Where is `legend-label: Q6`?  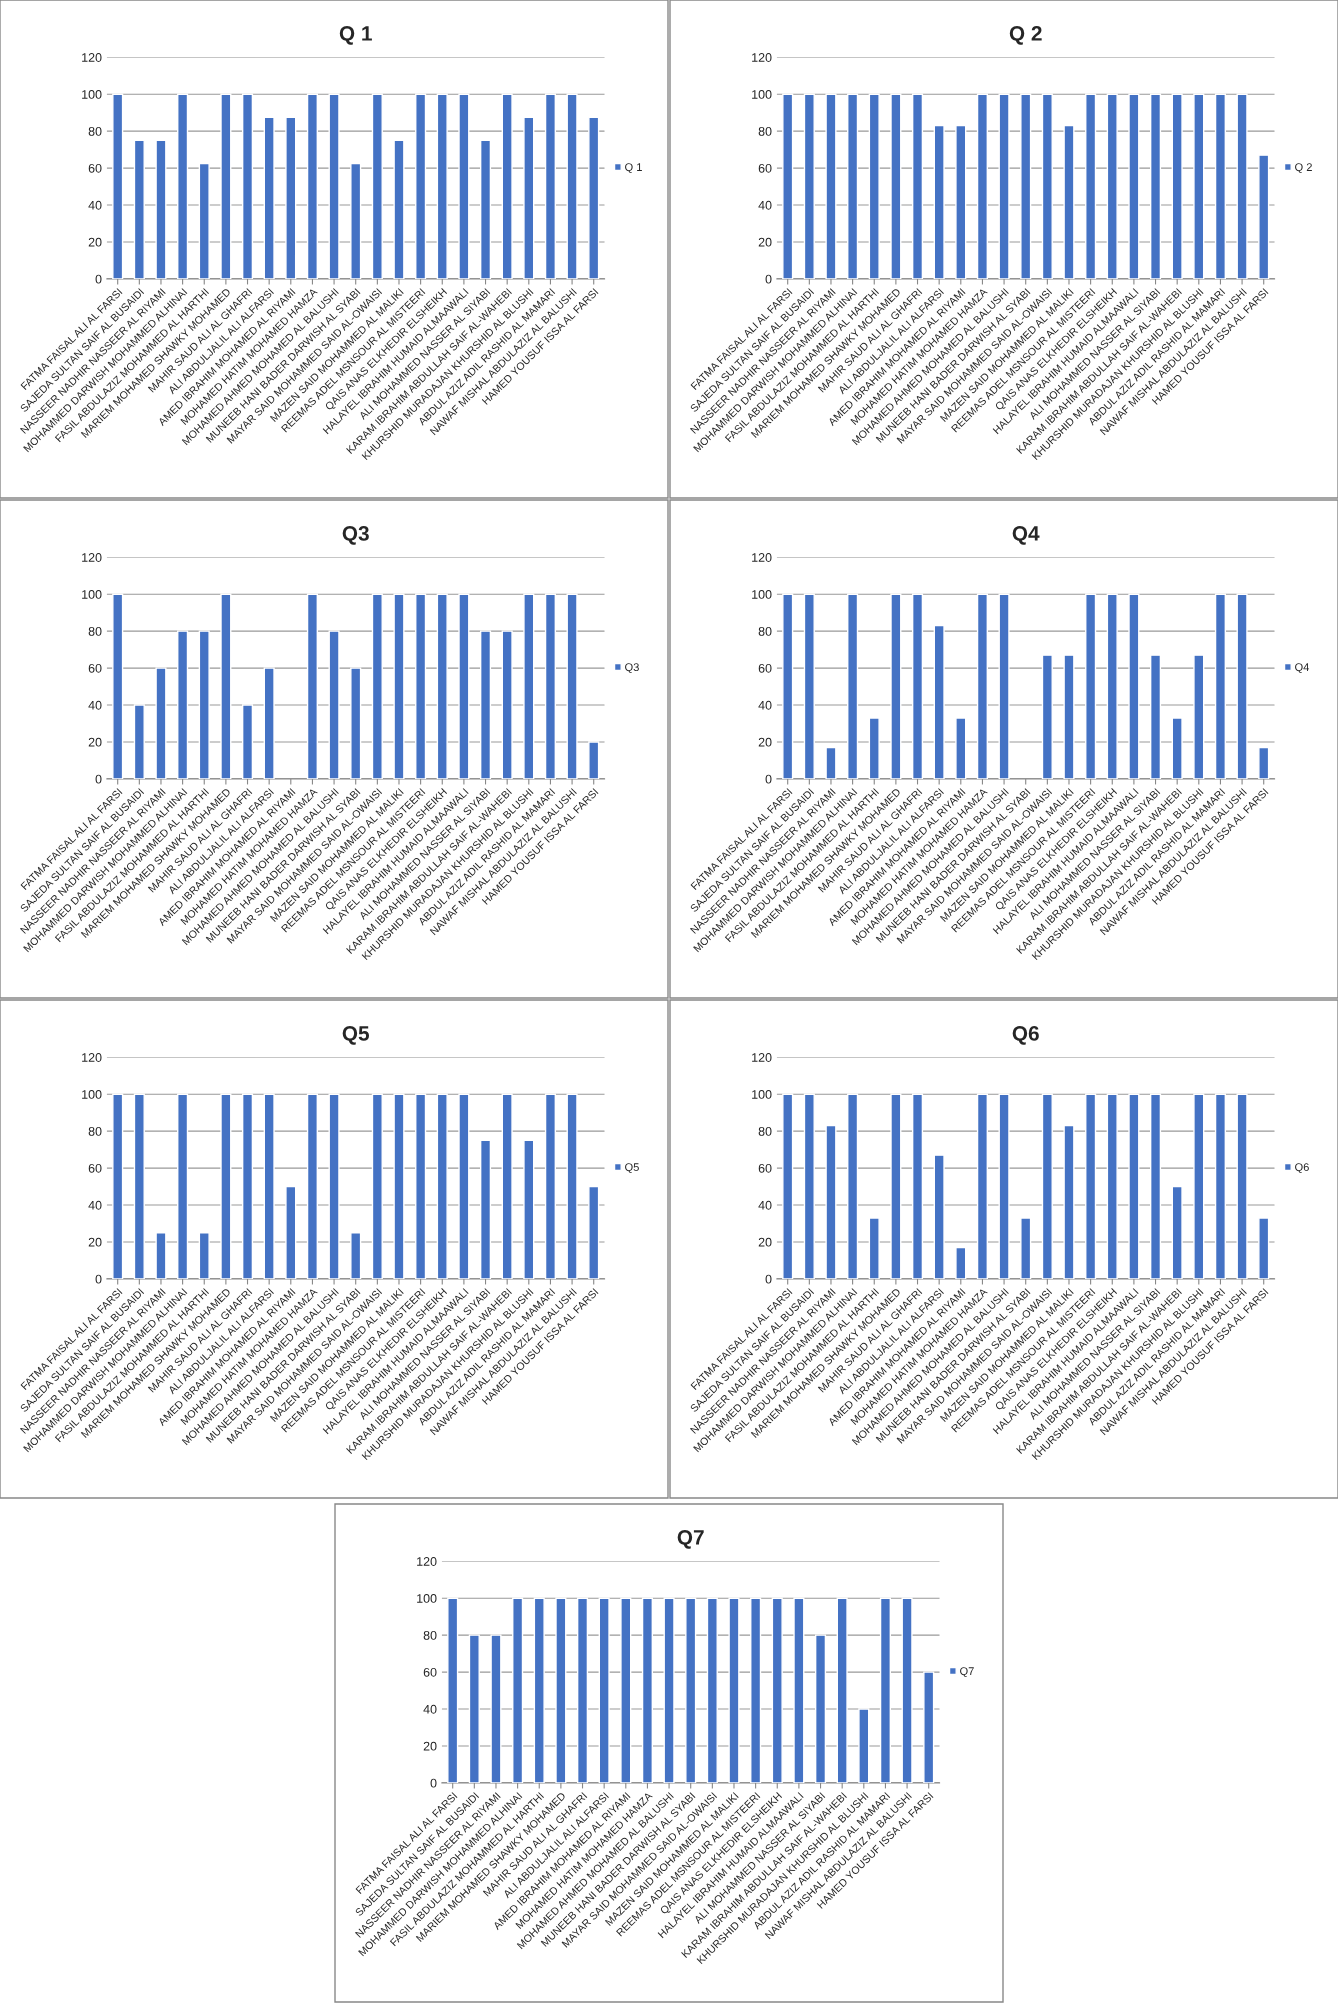
legend-label: Q6 is located at coordinates (1302, 1168).